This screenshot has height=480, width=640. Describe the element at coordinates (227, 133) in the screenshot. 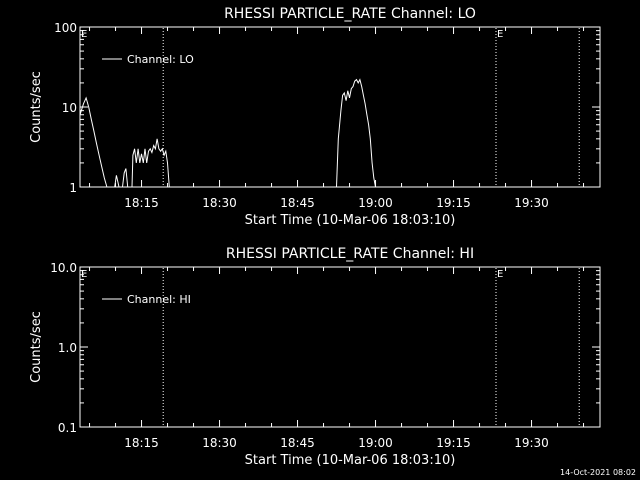

I see `series-line` at that location.